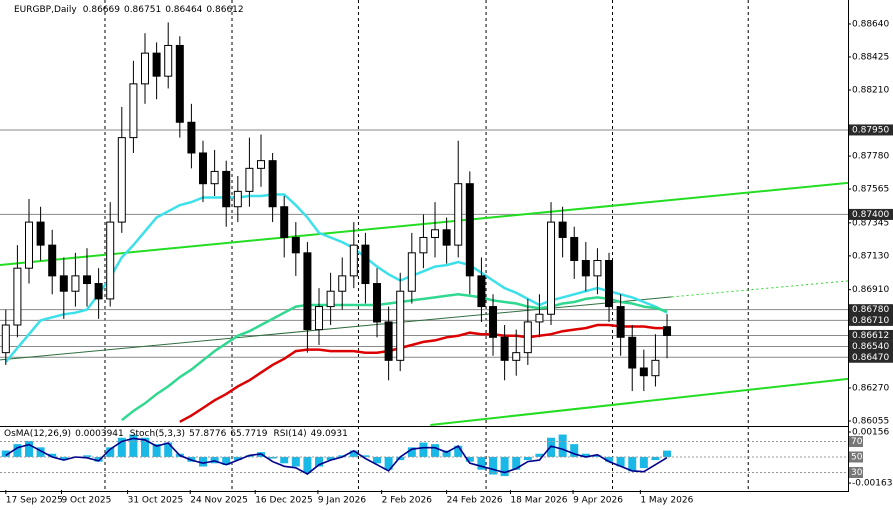  I want to click on title-text: EURGBP,Daily 0.86669 0.86751 0.86464 0.86612, so click(129, 10).